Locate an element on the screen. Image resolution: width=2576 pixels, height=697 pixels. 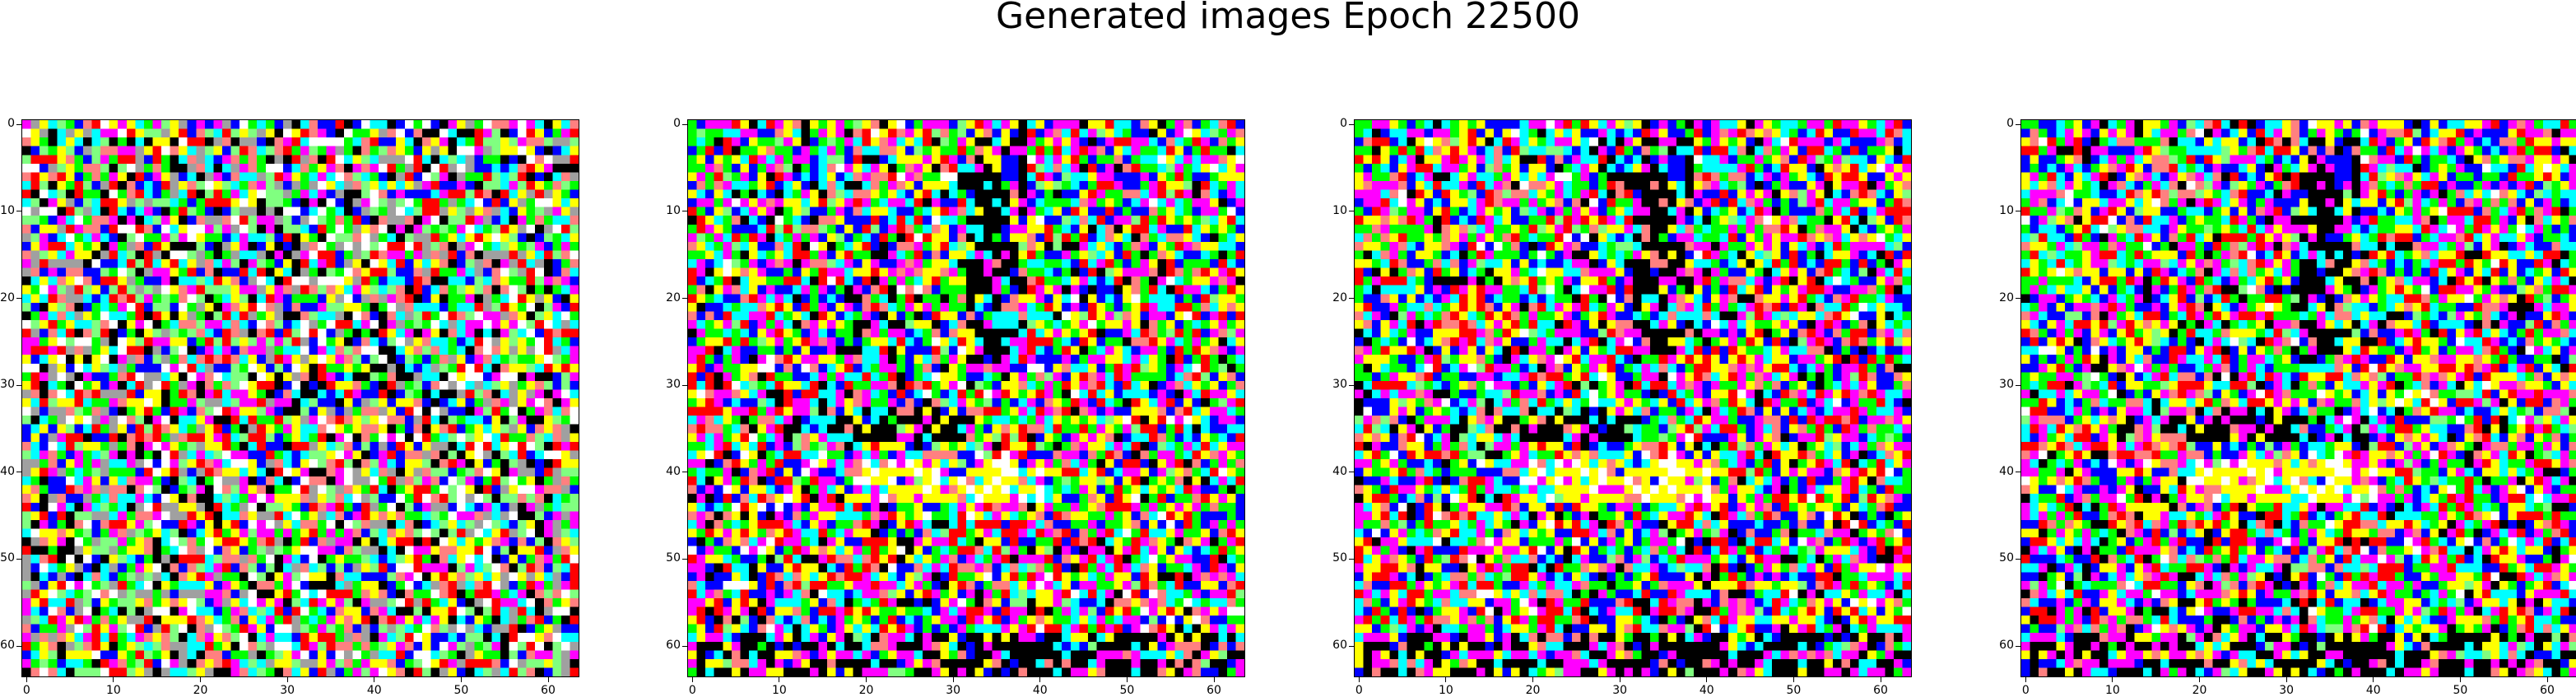
figure-title: Generated images Epoch 22500 is located at coordinates (1288, 18).